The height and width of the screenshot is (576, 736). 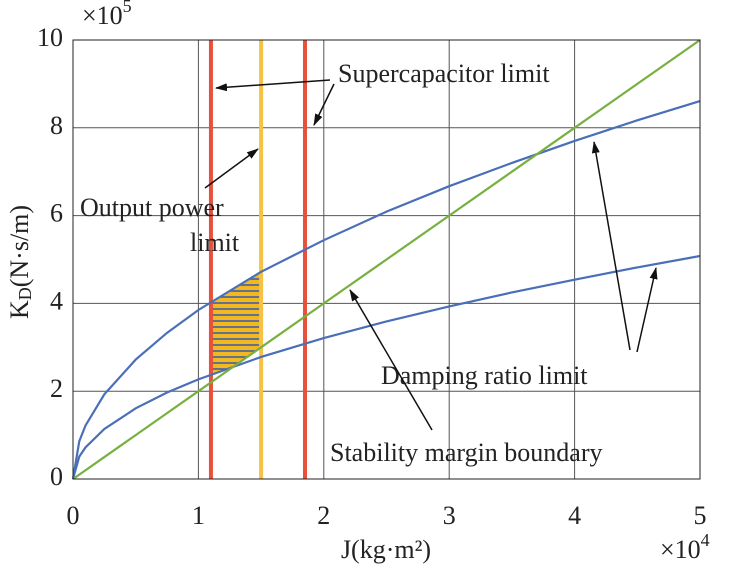 I want to click on y-multiplier-base: ×10, so click(x=102, y=15).